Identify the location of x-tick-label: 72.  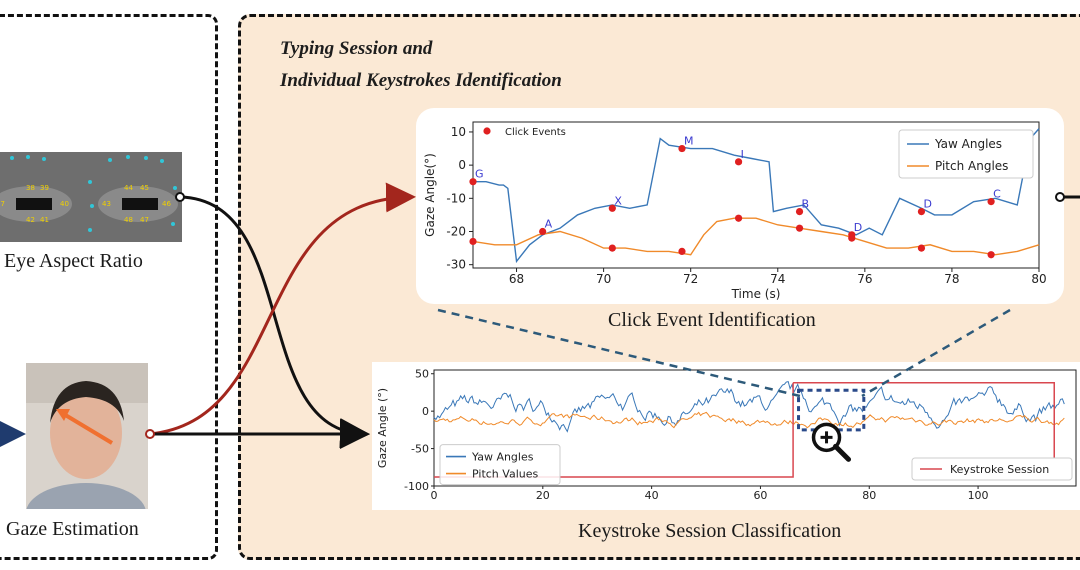
(690, 279).